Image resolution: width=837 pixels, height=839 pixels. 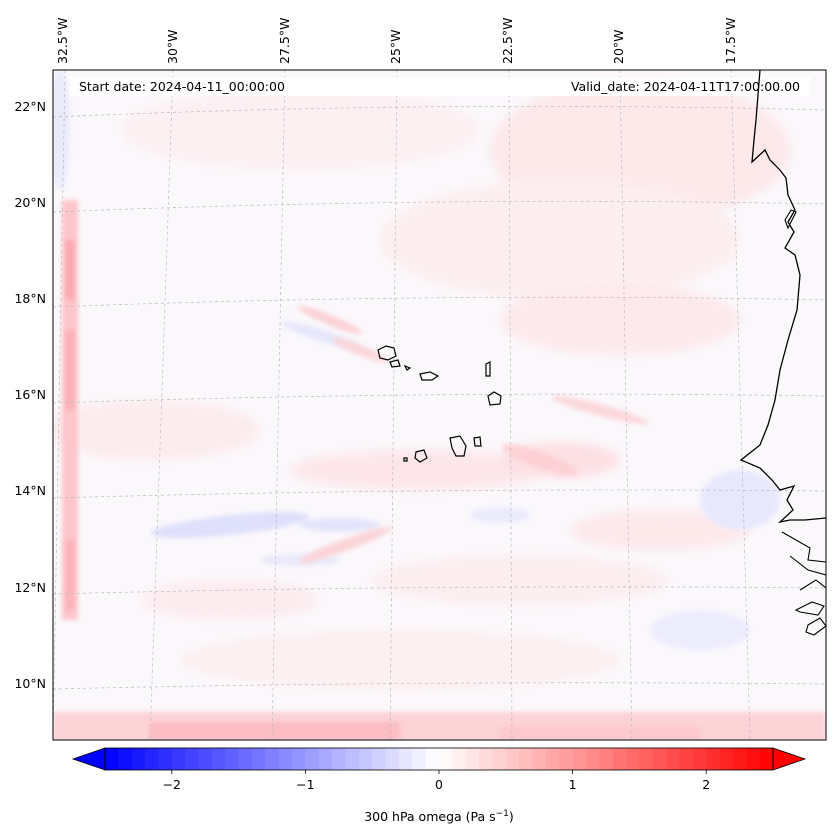 I want to click on colorbar-tick-label: 2, so click(x=706, y=784).